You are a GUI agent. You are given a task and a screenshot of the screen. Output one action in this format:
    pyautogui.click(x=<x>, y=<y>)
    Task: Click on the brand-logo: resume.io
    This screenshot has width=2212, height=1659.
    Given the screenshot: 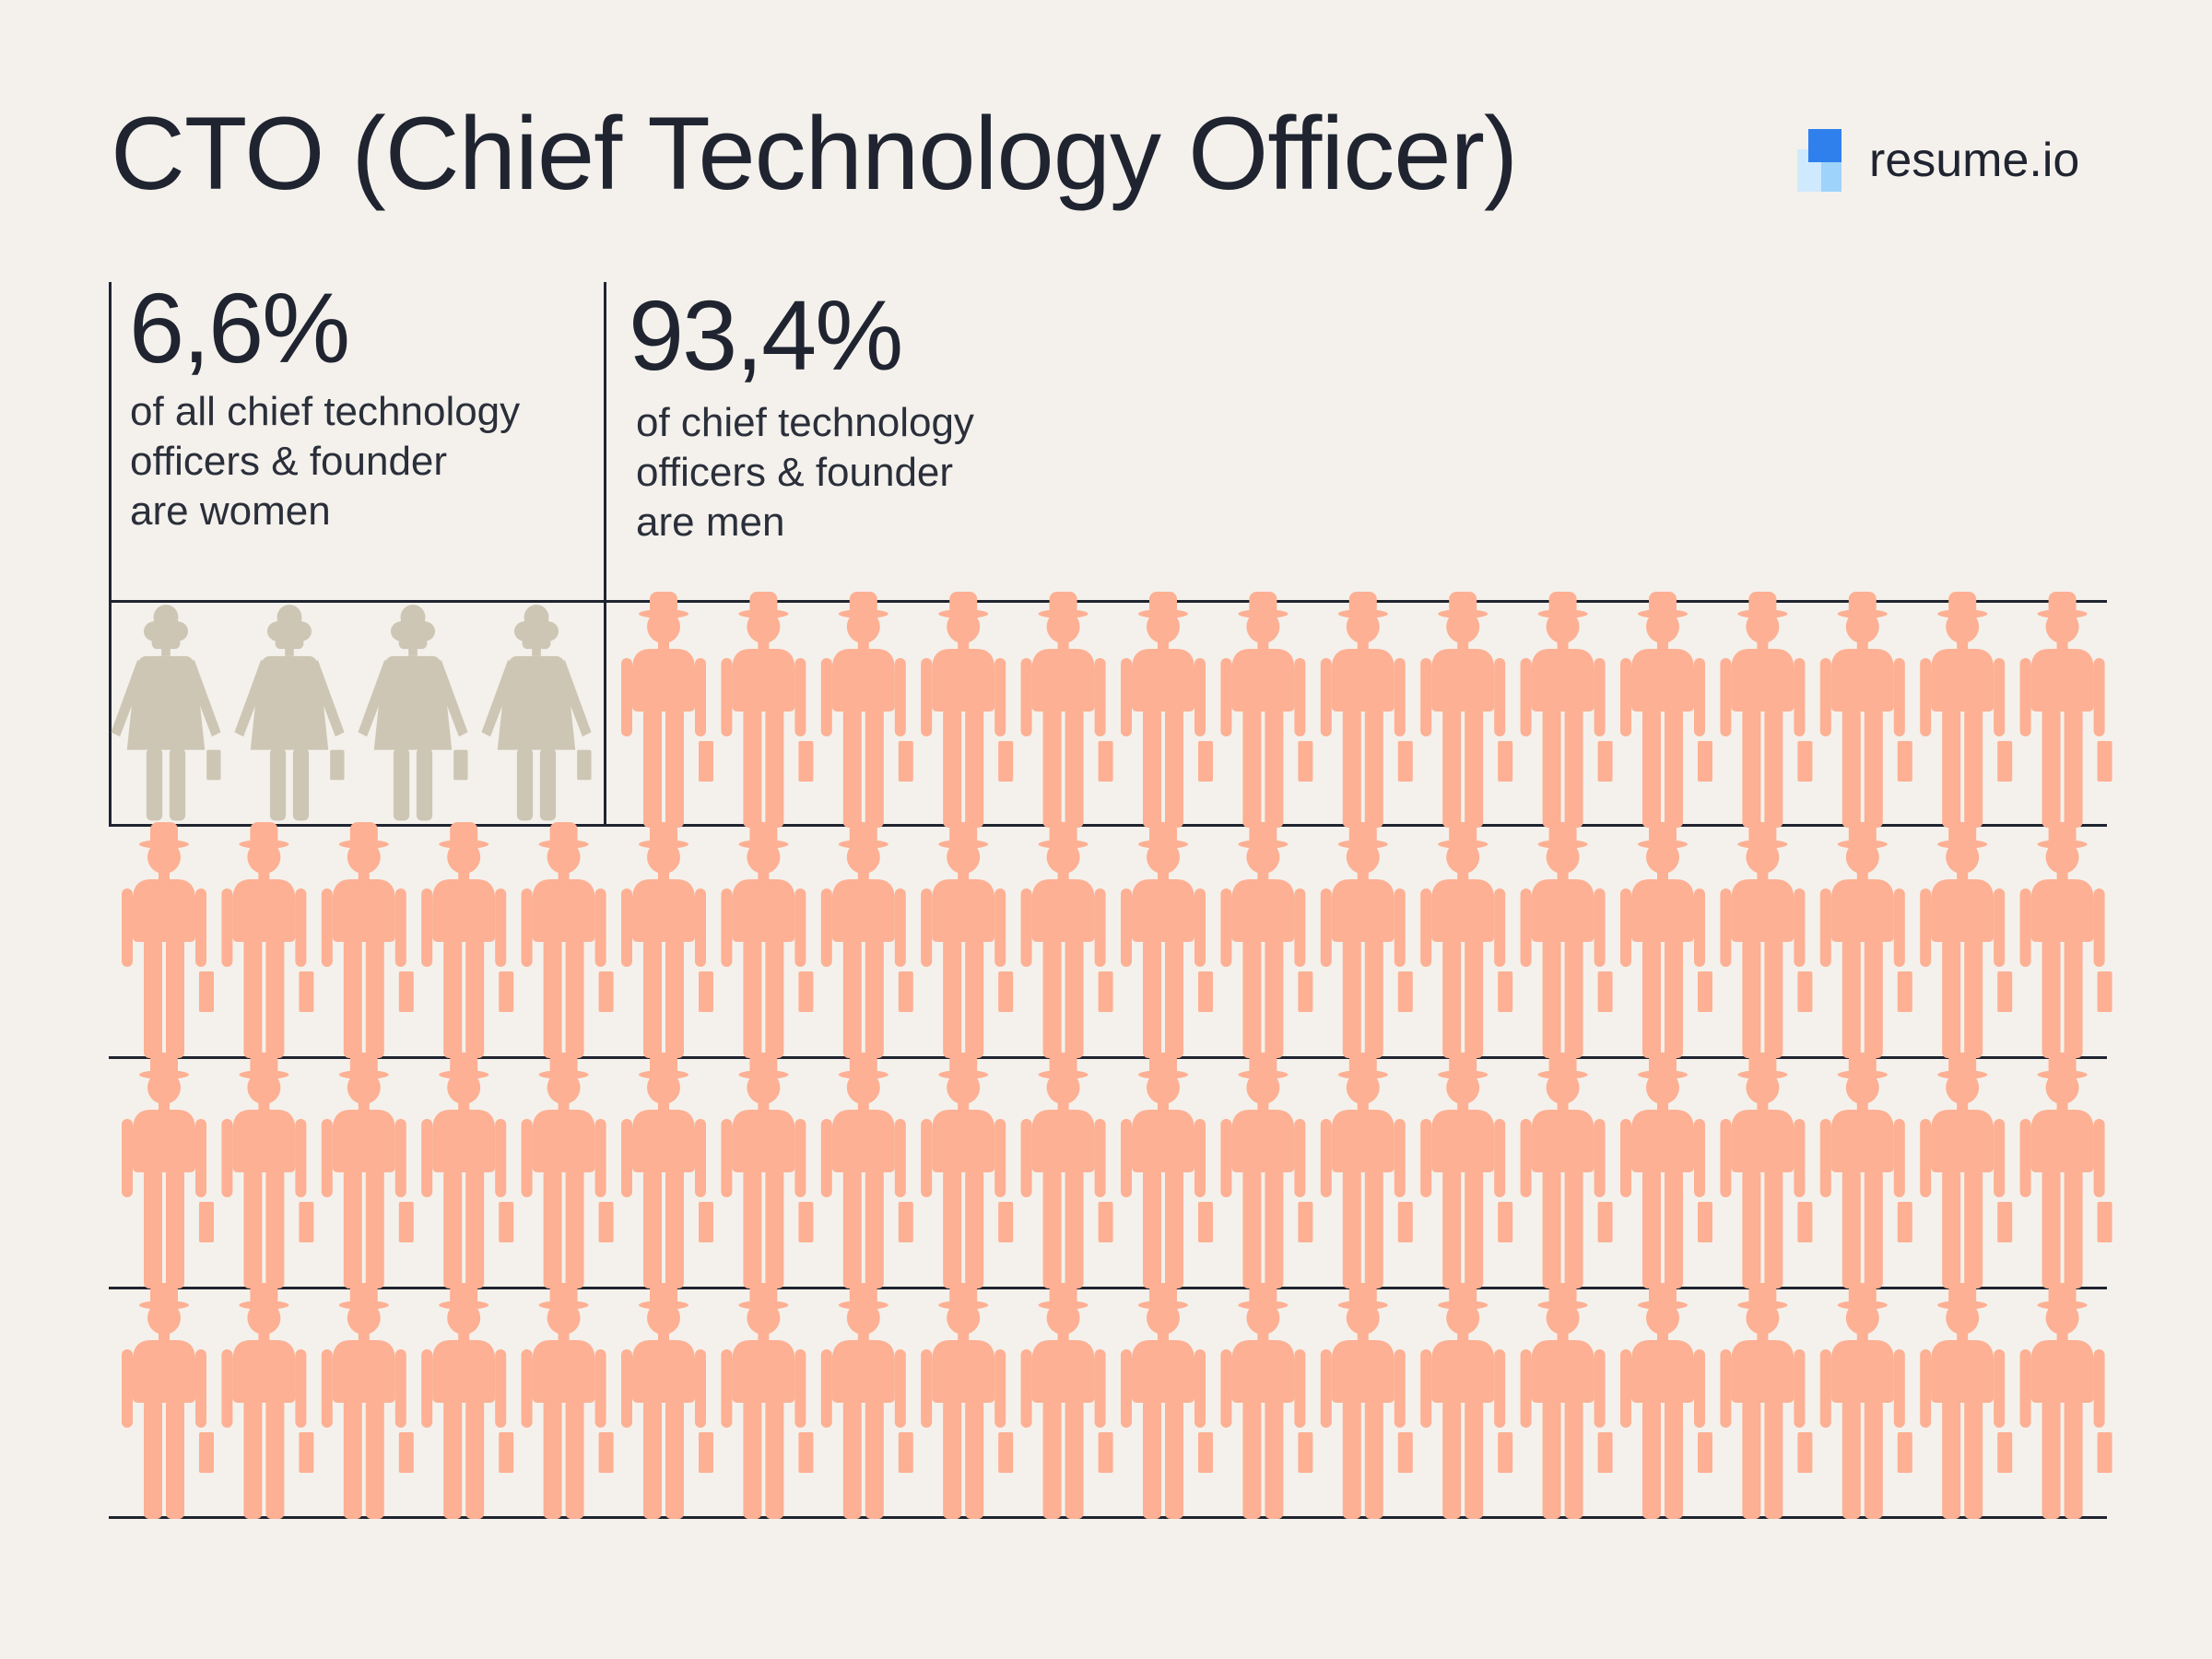 What is the action you would take?
    pyautogui.click(x=1938, y=160)
    